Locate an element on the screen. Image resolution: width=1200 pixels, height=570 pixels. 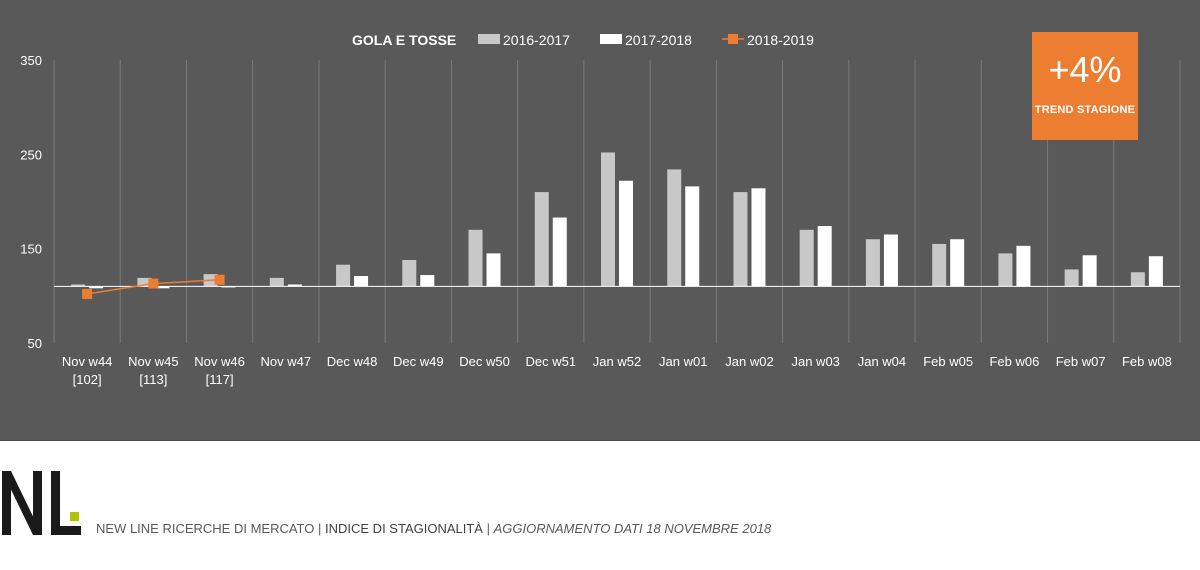
footer-index-title: INDICE DI STAGIONALITÀ is located at coordinates (404, 528).